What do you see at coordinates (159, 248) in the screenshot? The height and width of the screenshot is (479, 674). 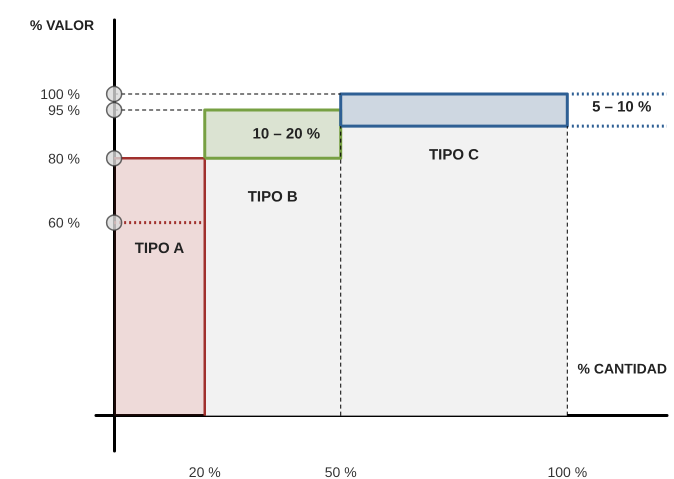 I see `annotation: TIPO A` at bounding box center [159, 248].